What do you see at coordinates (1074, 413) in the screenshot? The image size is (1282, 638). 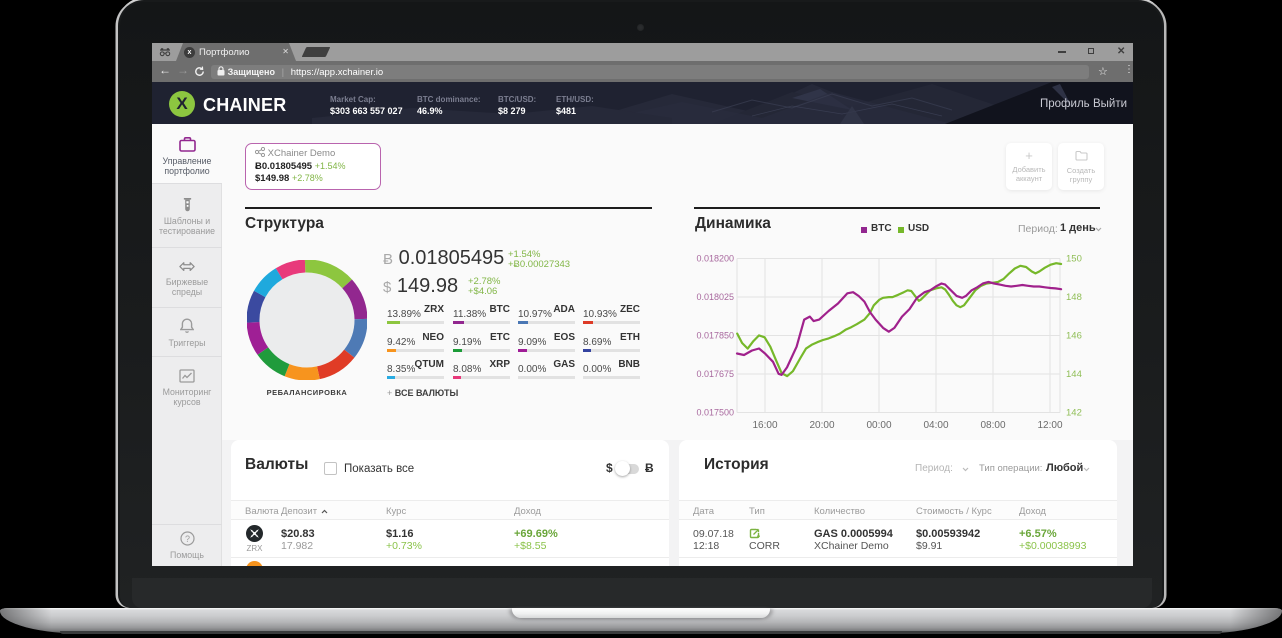 I see `svg-text: 142` at bounding box center [1074, 413].